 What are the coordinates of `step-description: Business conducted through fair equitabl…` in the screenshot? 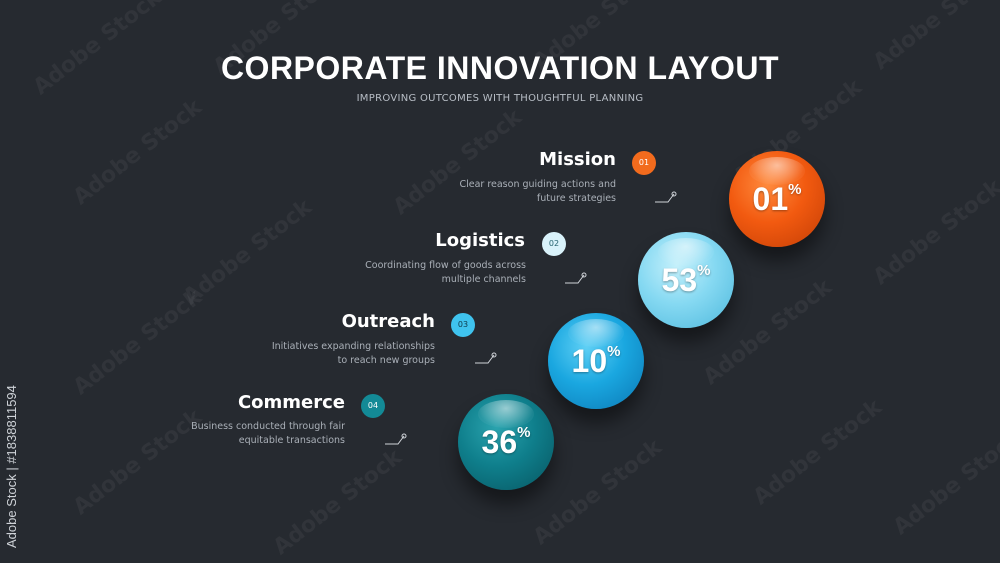 It's located at (235, 434).